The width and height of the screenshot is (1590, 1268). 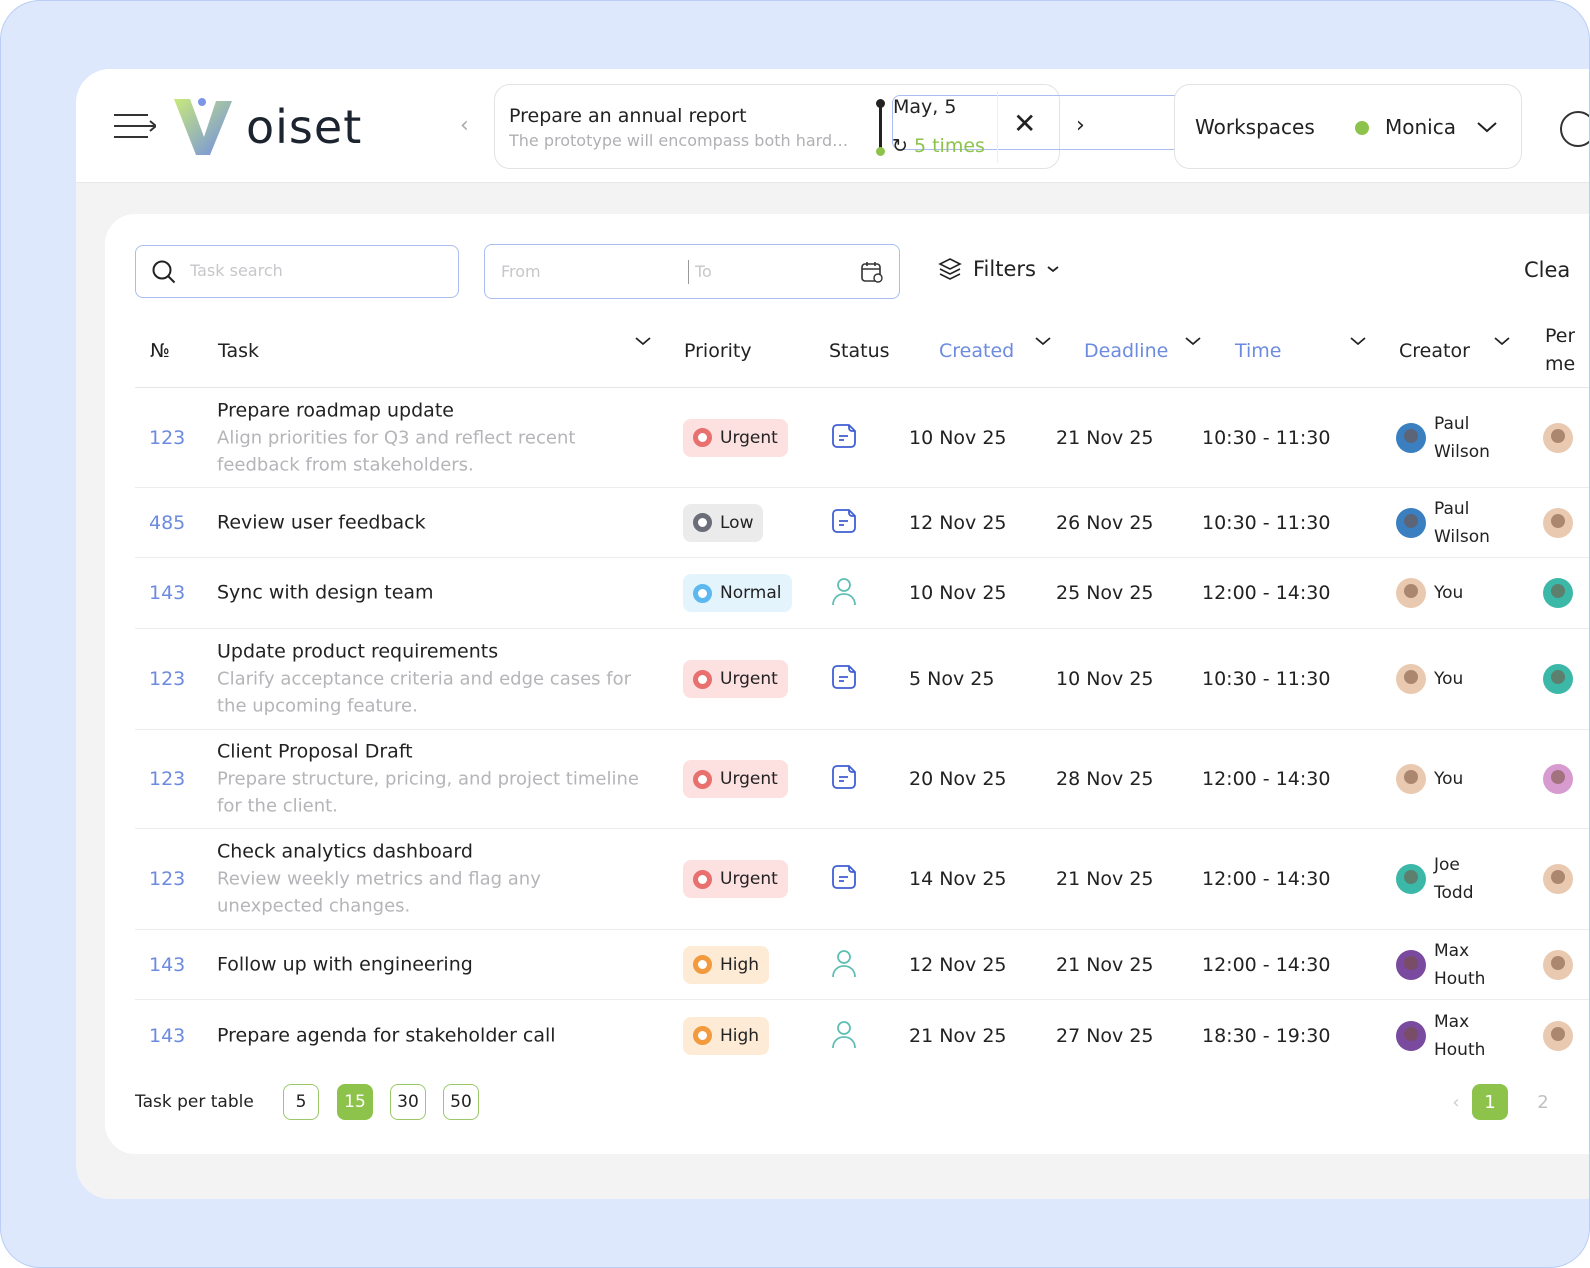 I want to click on date-range-picker, so click(x=692, y=271).